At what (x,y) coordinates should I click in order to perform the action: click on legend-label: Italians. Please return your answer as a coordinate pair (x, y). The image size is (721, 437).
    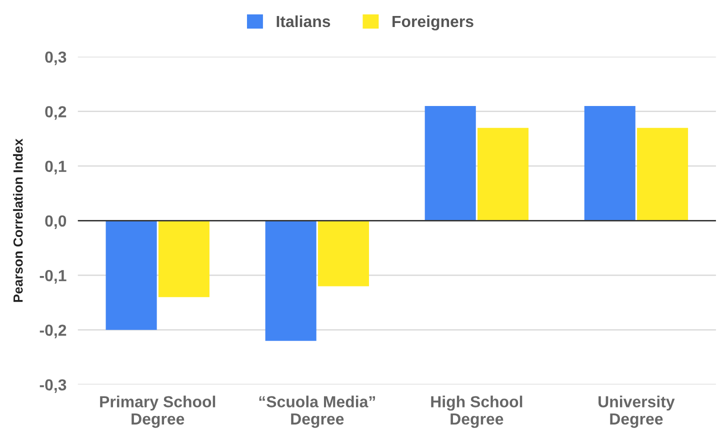
    Looking at the image, I should click on (303, 21).